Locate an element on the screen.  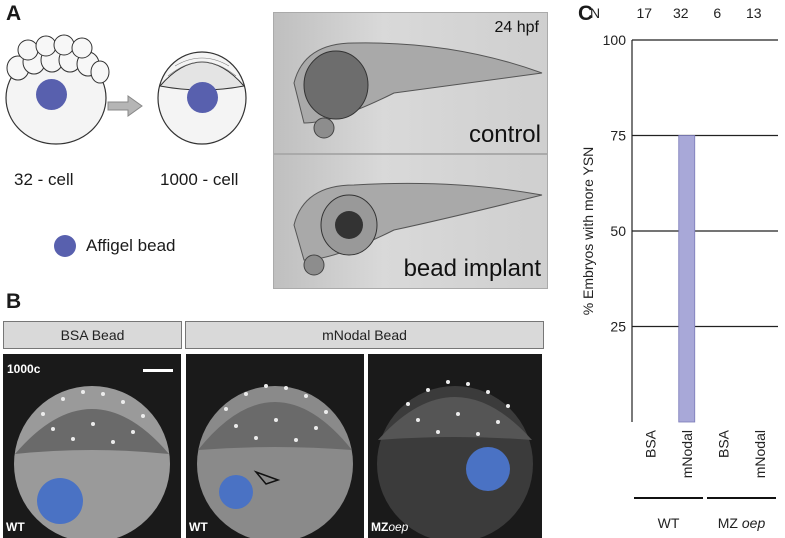
panel-a-letter: A is located at coordinates (14, 13).